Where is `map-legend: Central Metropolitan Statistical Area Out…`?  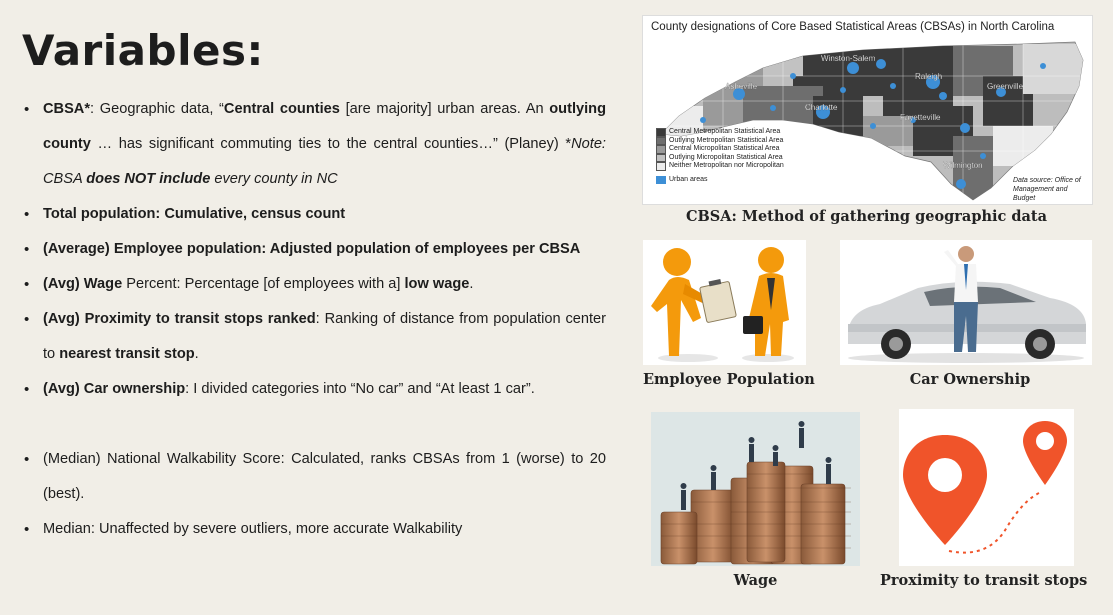
map-legend: Central Metropolitan Statistical Area Out… is located at coordinates (720, 156).